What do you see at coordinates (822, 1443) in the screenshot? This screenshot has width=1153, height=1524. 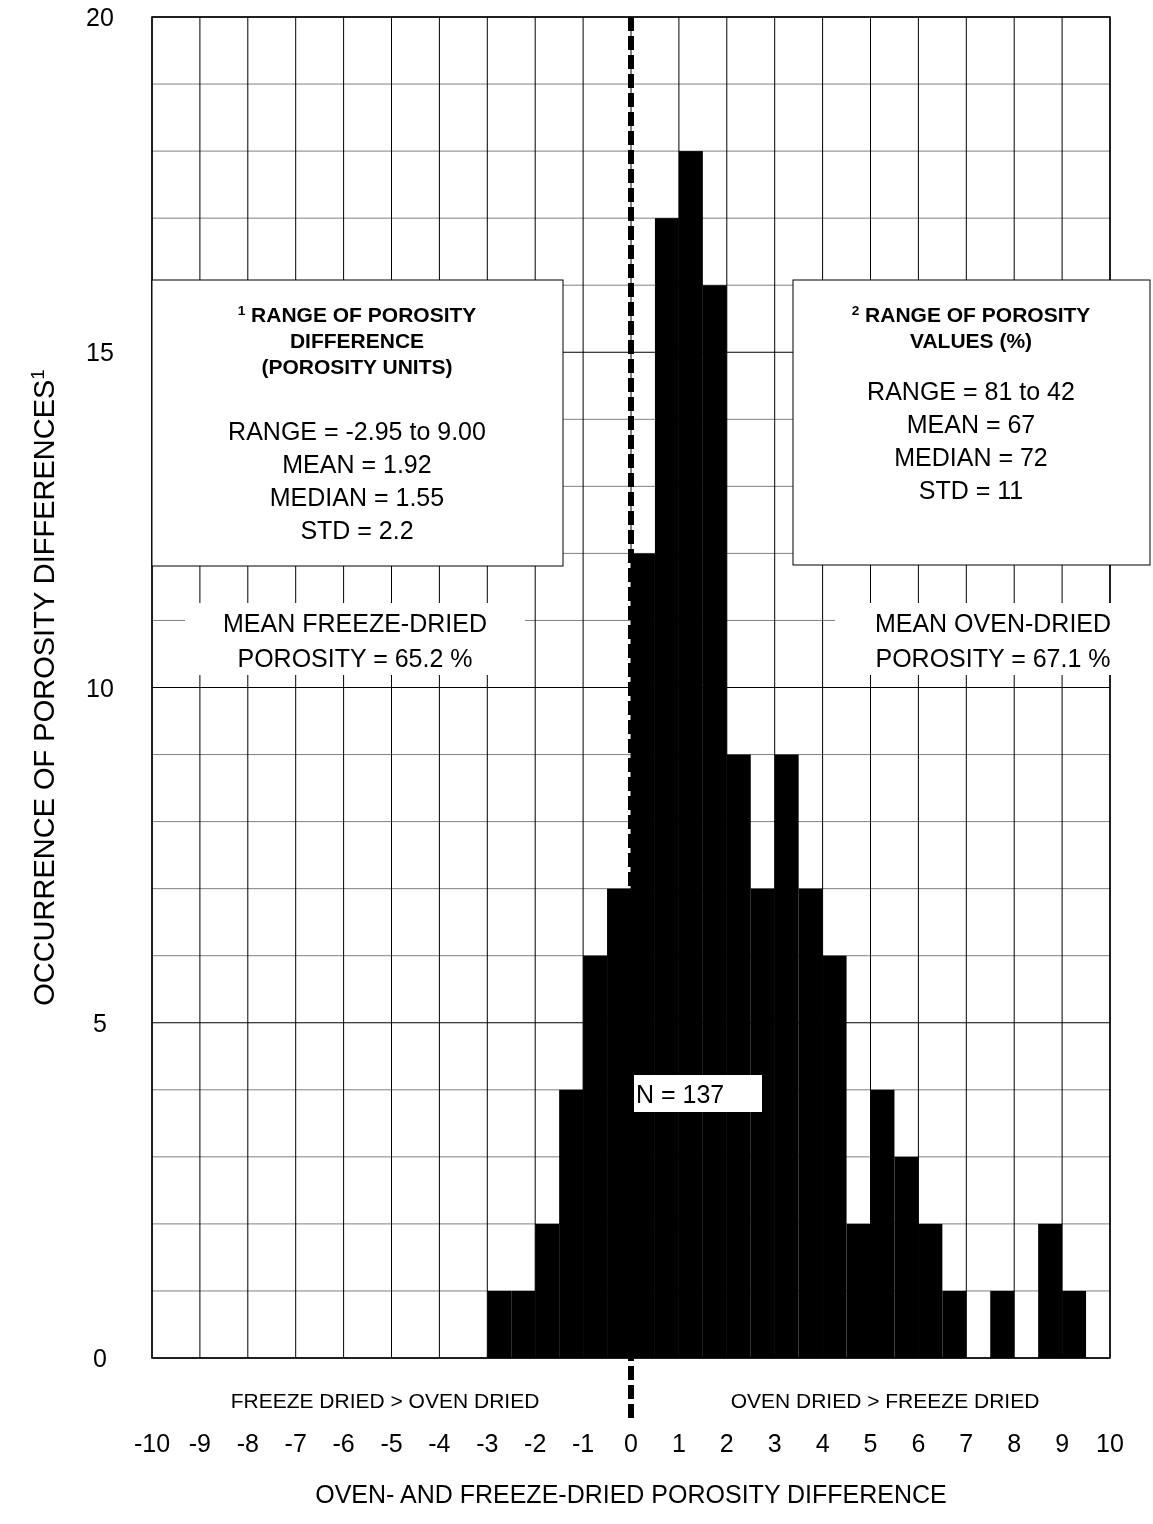 I see `x-tick-label: 4` at bounding box center [822, 1443].